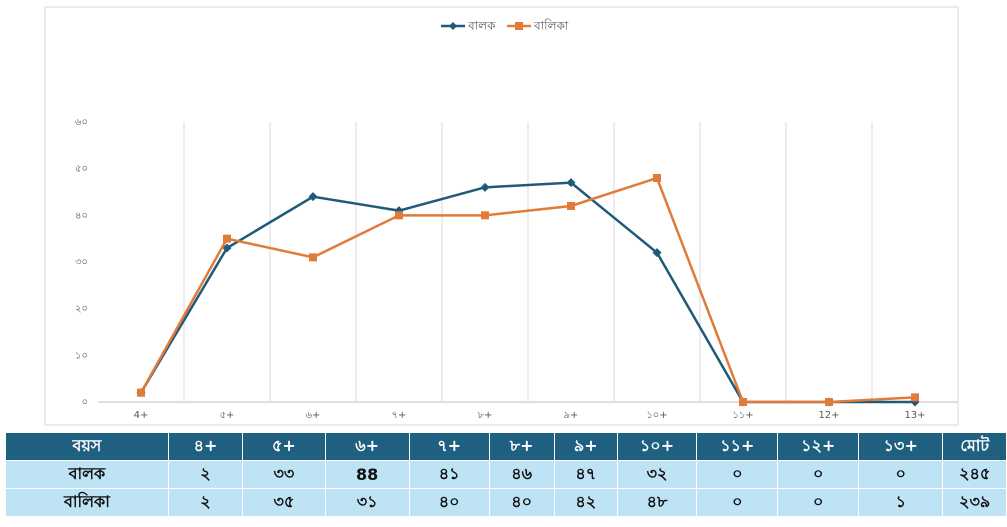  What do you see at coordinates (485, 415) in the screenshot?
I see `x-tick-label: ৮+` at bounding box center [485, 415].